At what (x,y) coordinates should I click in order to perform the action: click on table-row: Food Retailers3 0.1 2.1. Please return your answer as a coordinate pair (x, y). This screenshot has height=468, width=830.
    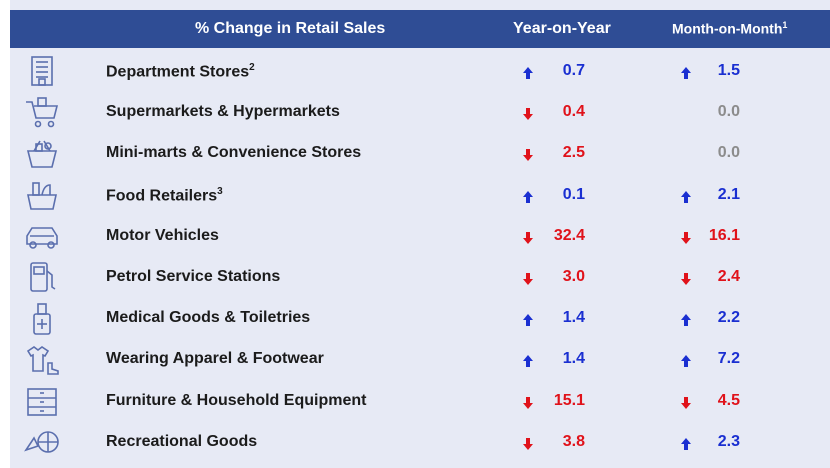
    Looking at the image, I should click on (420, 195).